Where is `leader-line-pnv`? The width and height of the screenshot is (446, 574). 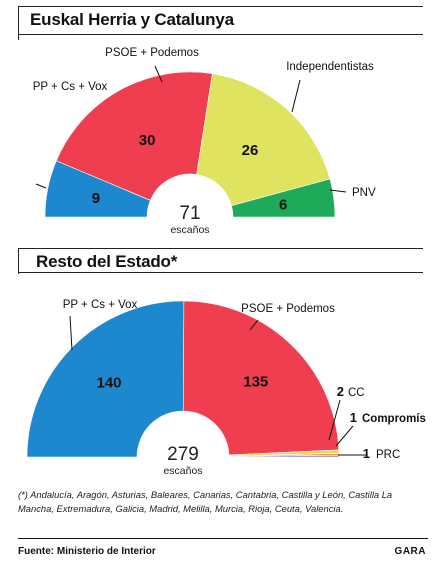 leader-line-pnv is located at coordinates (338, 191).